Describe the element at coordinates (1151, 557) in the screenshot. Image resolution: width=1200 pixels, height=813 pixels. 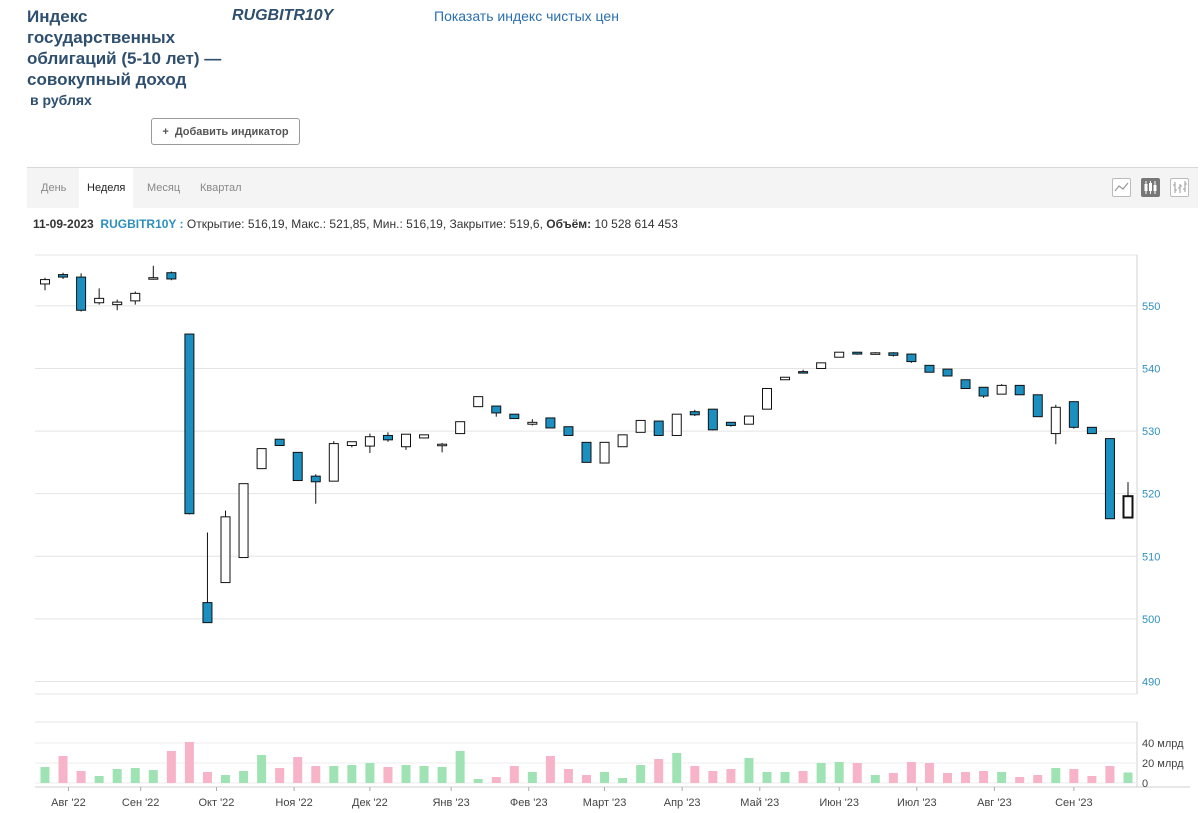
I see `price-tick-label: 510` at that location.